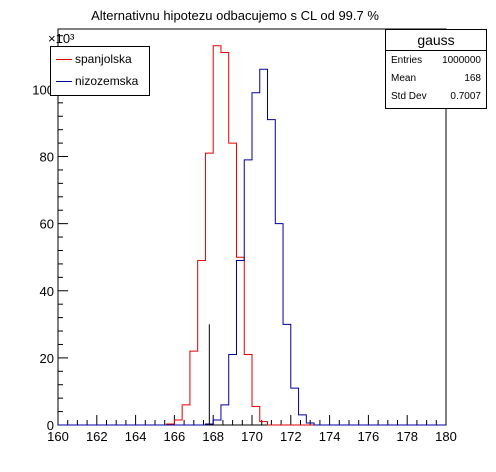 This screenshot has height=472, width=496. What do you see at coordinates (213, 436) in the screenshot?
I see `x-tick-label: 168` at bounding box center [213, 436].